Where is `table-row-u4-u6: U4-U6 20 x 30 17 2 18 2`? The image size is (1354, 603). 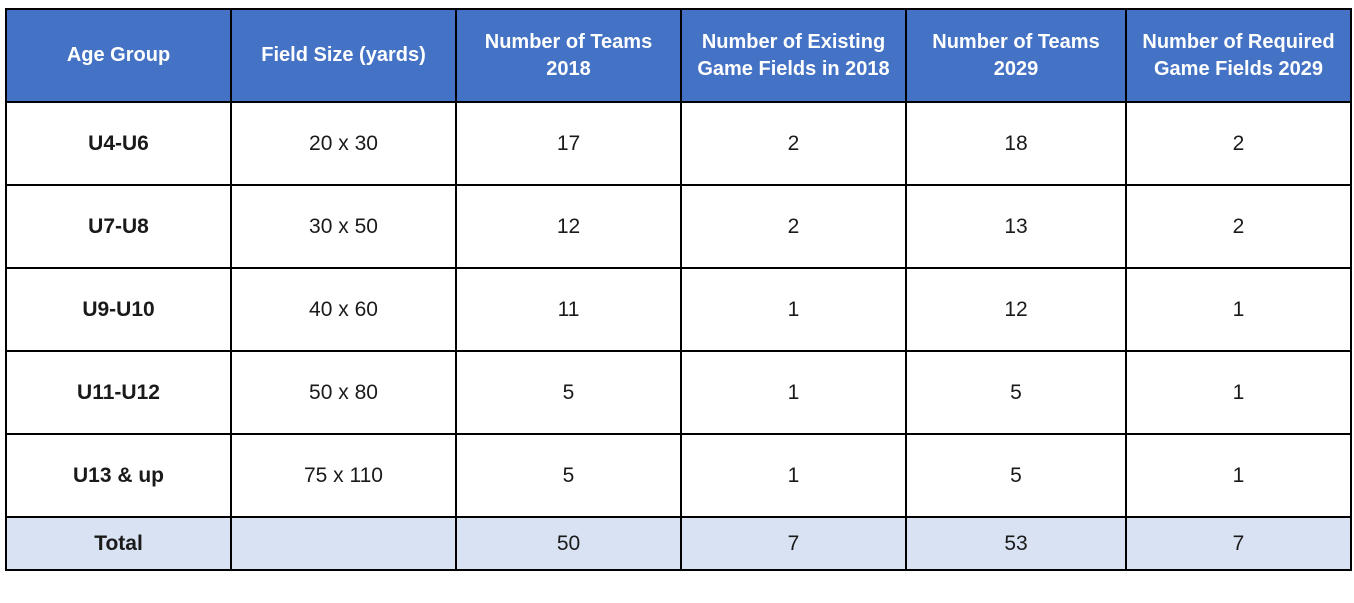 table-row-u4-u6: U4-U6 20 x 30 17 2 18 2 is located at coordinates (678, 143).